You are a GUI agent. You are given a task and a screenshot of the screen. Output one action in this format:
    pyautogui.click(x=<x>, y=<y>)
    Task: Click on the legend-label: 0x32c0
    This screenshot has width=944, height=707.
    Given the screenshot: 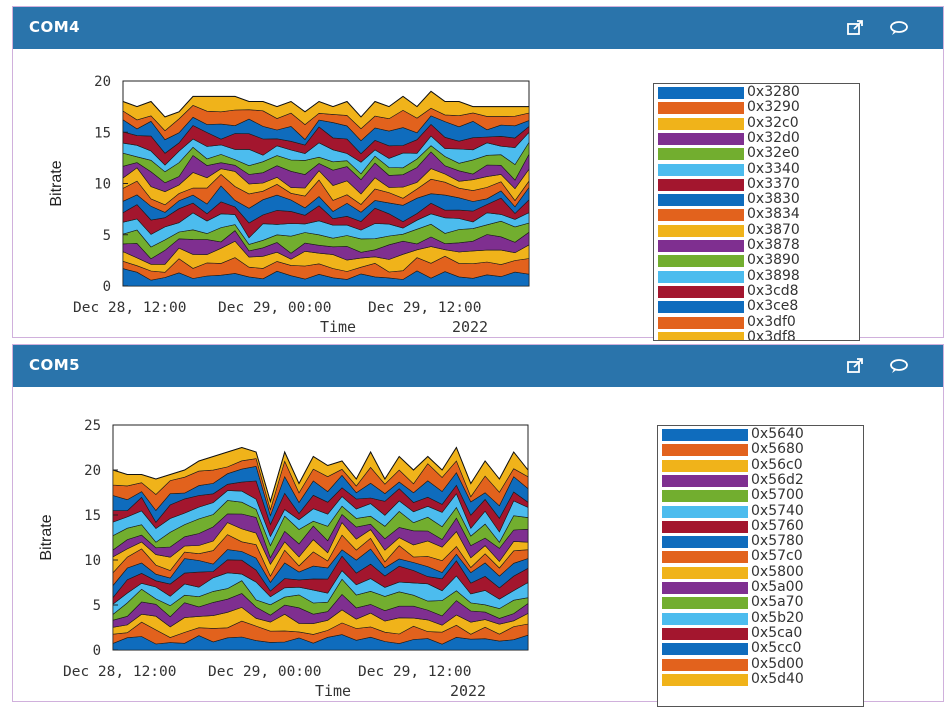 What is the action you would take?
    pyautogui.click(x=773, y=122)
    